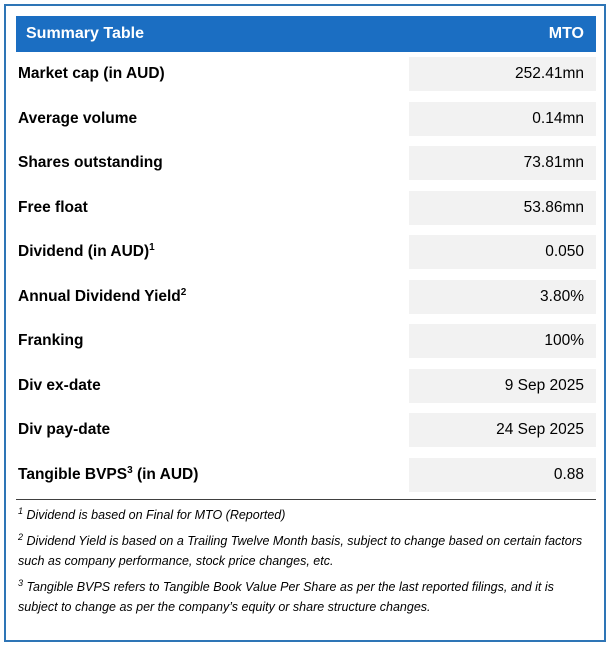 Image resolution: width=611 pixels, height=646 pixels. Describe the element at coordinates (53, 207) in the screenshot. I see `row-label-text: Free float` at that location.